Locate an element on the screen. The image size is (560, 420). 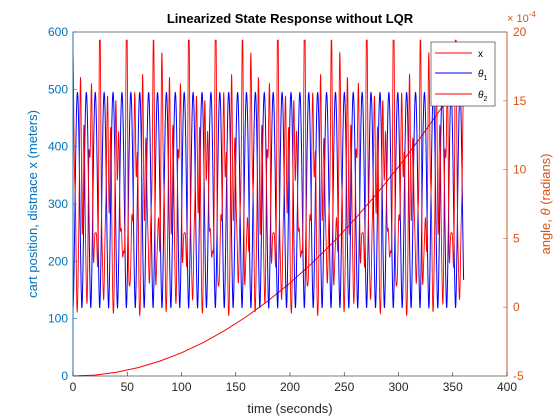
y-left-tick-label: 0 is located at coordinates (64, 376).